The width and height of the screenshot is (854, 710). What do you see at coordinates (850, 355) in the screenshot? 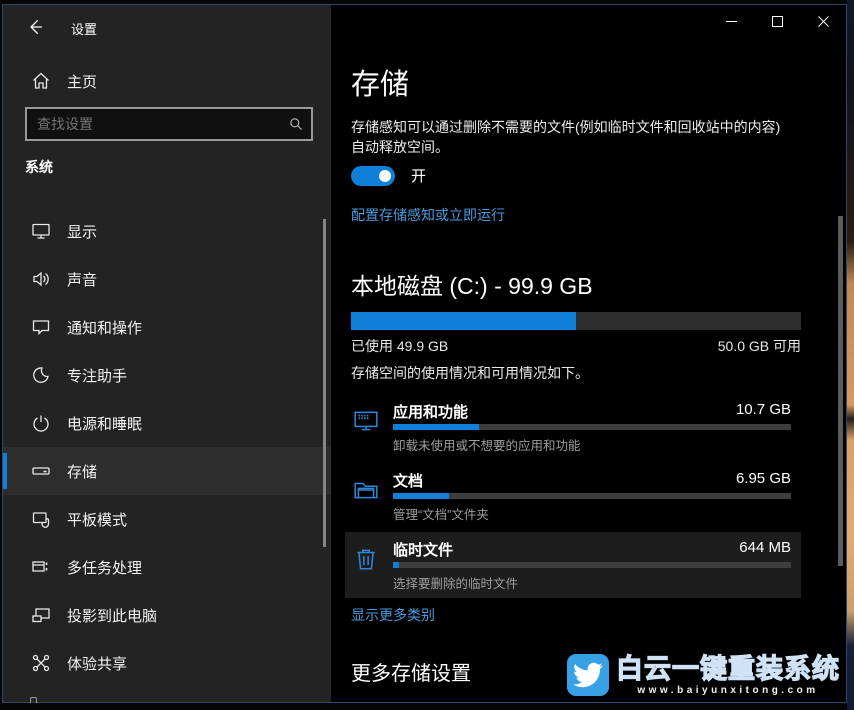
I see `desktop-wallpaper-strip` at bounding box center [850, 355].